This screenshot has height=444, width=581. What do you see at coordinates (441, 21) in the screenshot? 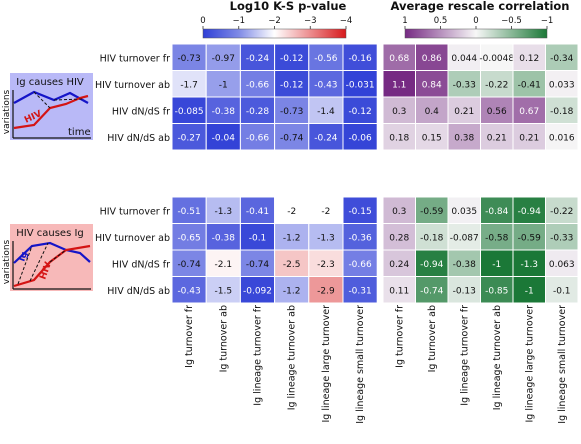
I see `colorbar-tick-label: 0.5` at bounding box center [441, 21].